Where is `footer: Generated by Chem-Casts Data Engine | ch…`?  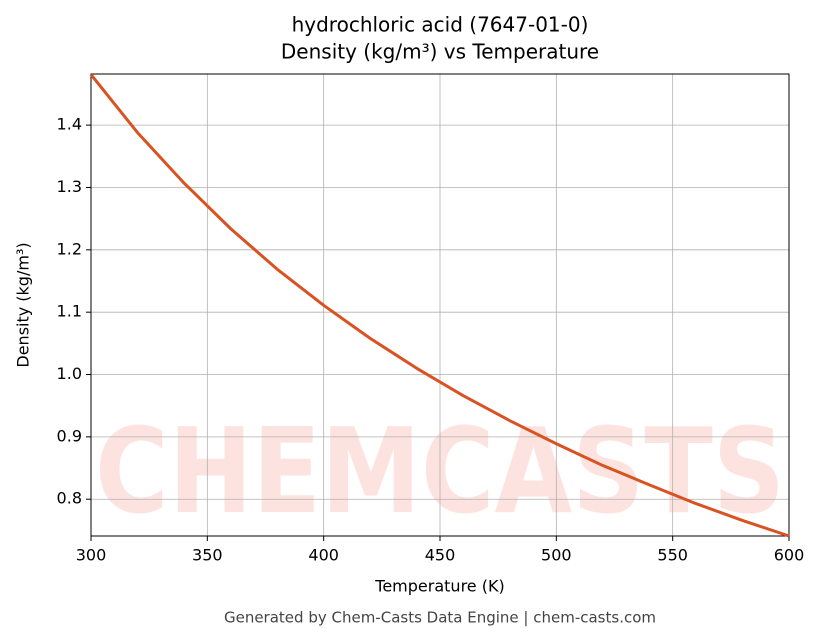
footer: Generated by Chem-Casts Data Engine | ch… is located at coordinates (440, 618).